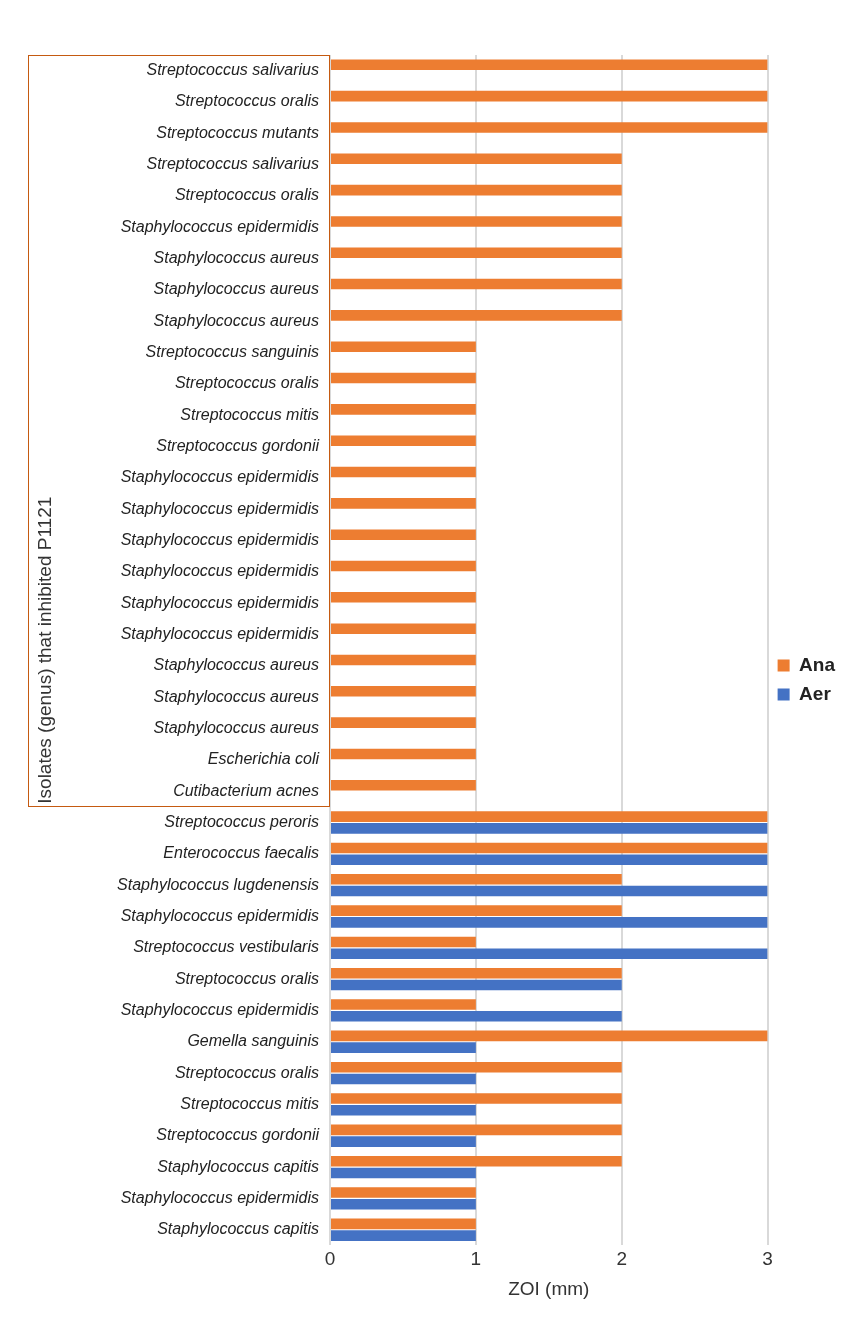  I want to click on y-tick-label: Streptococcus mutants, so click(237, 132).